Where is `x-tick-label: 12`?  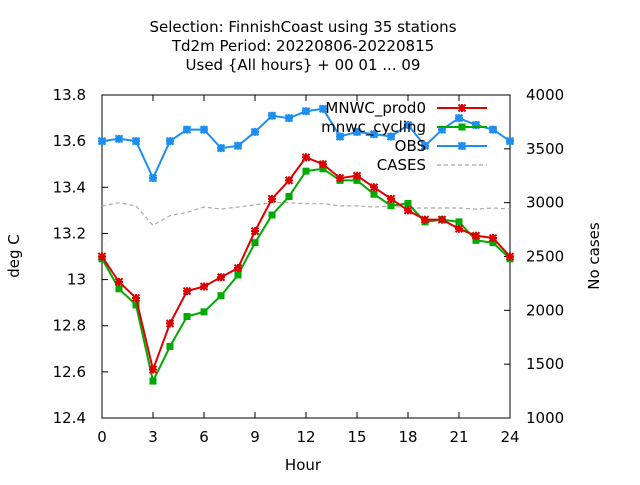 x-tick-label: 12 is located at coordinates (305, 437).